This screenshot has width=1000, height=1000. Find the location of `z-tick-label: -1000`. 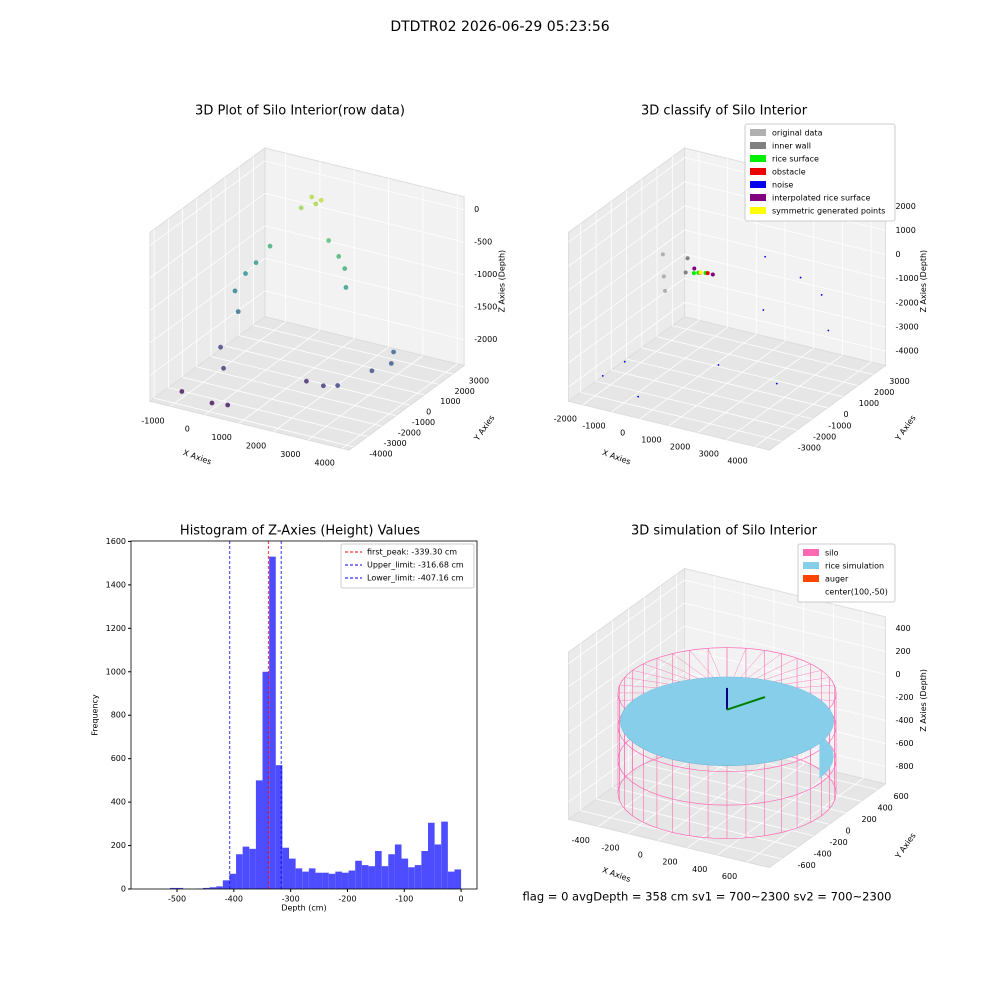

z-tick-label: -1000 is located at coordinates (906, 278).